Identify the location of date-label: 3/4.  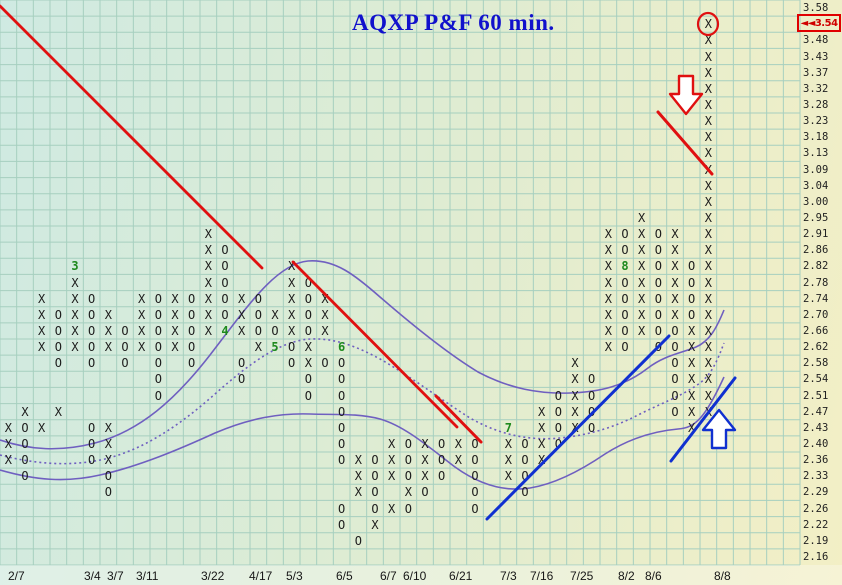
(92, 576).